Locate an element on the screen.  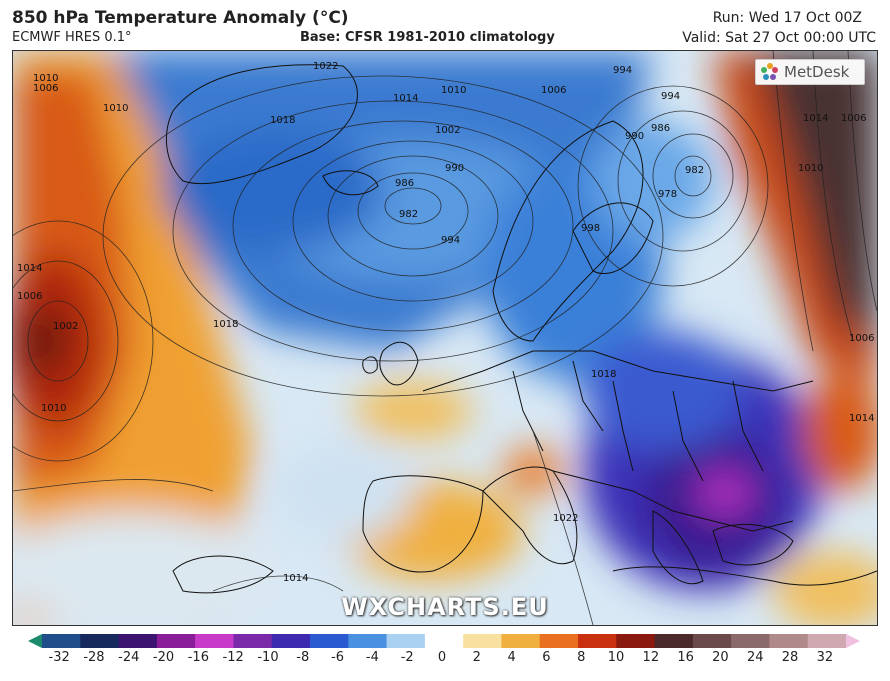
colorbar-tick-label: 6 is located at coordinates (546, 657).